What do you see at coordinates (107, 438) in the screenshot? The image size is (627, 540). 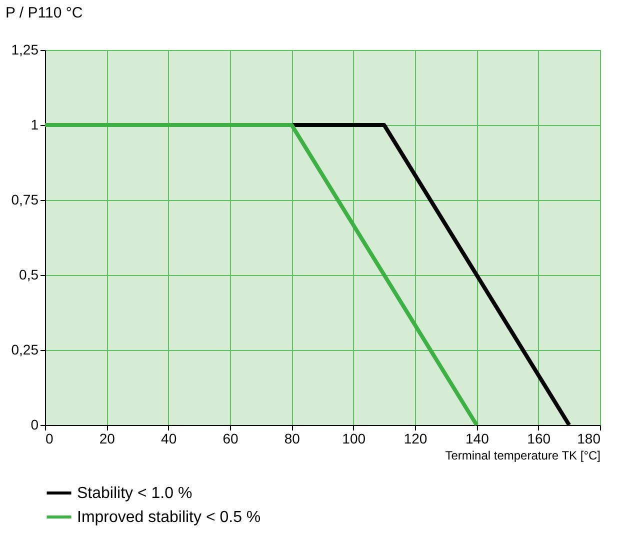 I see `x-tick-label: 20` at bounding box center [107, 438].